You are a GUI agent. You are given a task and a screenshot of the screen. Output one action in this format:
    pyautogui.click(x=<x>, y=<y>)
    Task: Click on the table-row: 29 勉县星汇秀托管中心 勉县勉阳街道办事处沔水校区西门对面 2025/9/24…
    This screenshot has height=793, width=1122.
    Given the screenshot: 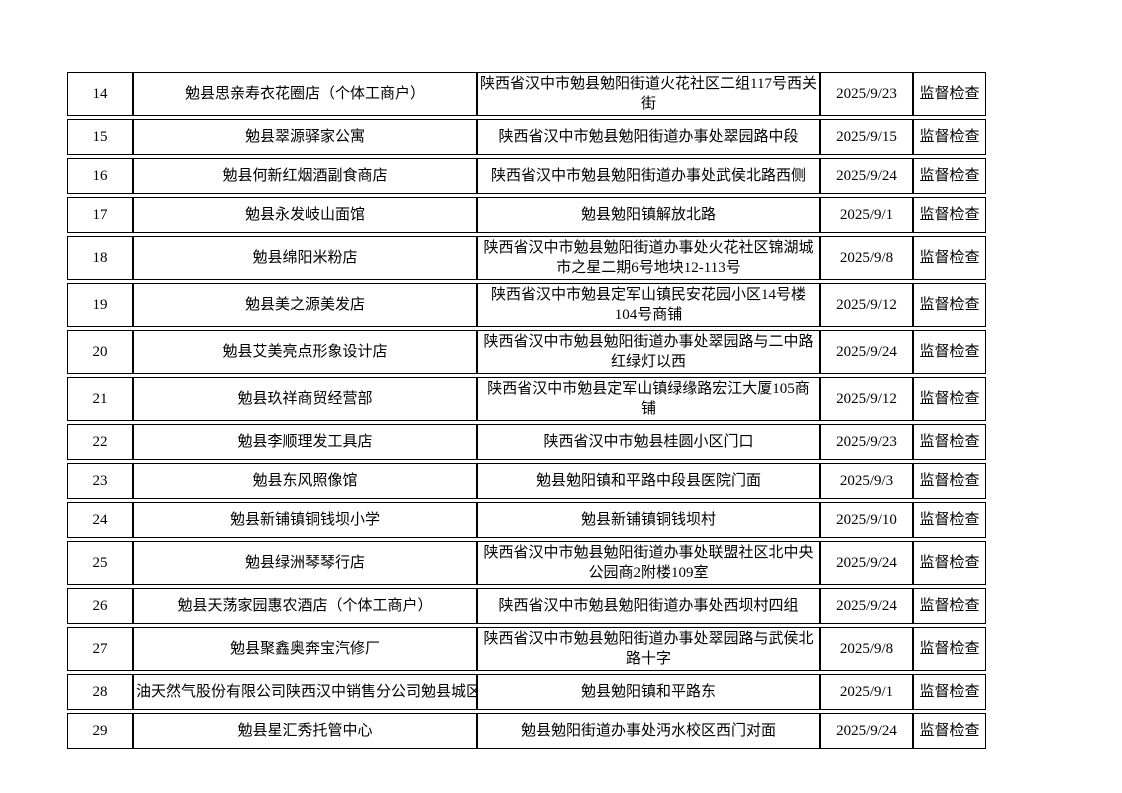 What is the action you would take?
    pyautogui.click(x=526, y=731)
    